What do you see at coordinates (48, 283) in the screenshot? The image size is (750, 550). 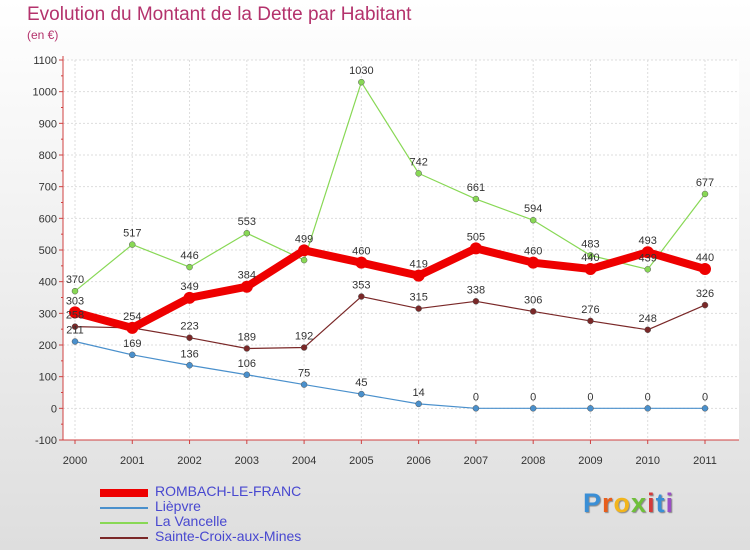 I see `y-tick-label: 400` at bounding box center [48, 283].